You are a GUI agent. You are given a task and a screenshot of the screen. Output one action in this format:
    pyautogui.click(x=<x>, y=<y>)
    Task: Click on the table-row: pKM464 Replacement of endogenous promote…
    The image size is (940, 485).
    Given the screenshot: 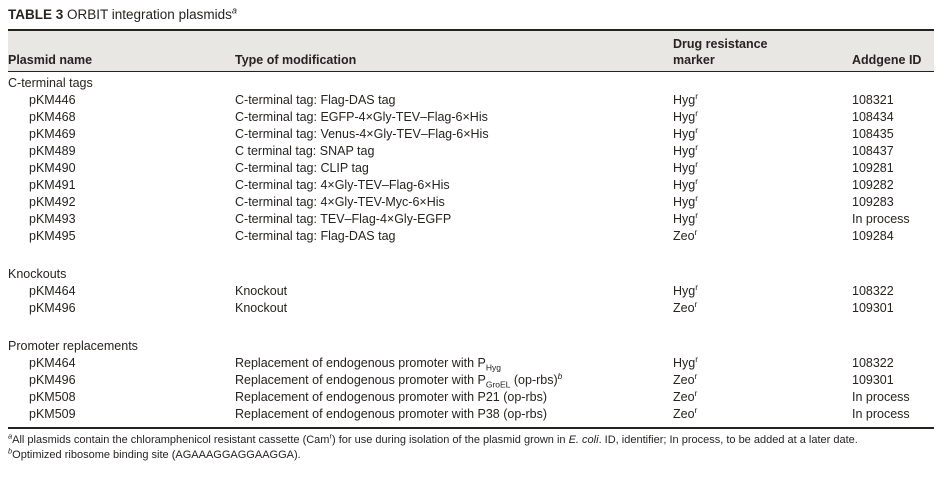 What is the action you would take?
    pyautogui.click(x=471, y=363)
    